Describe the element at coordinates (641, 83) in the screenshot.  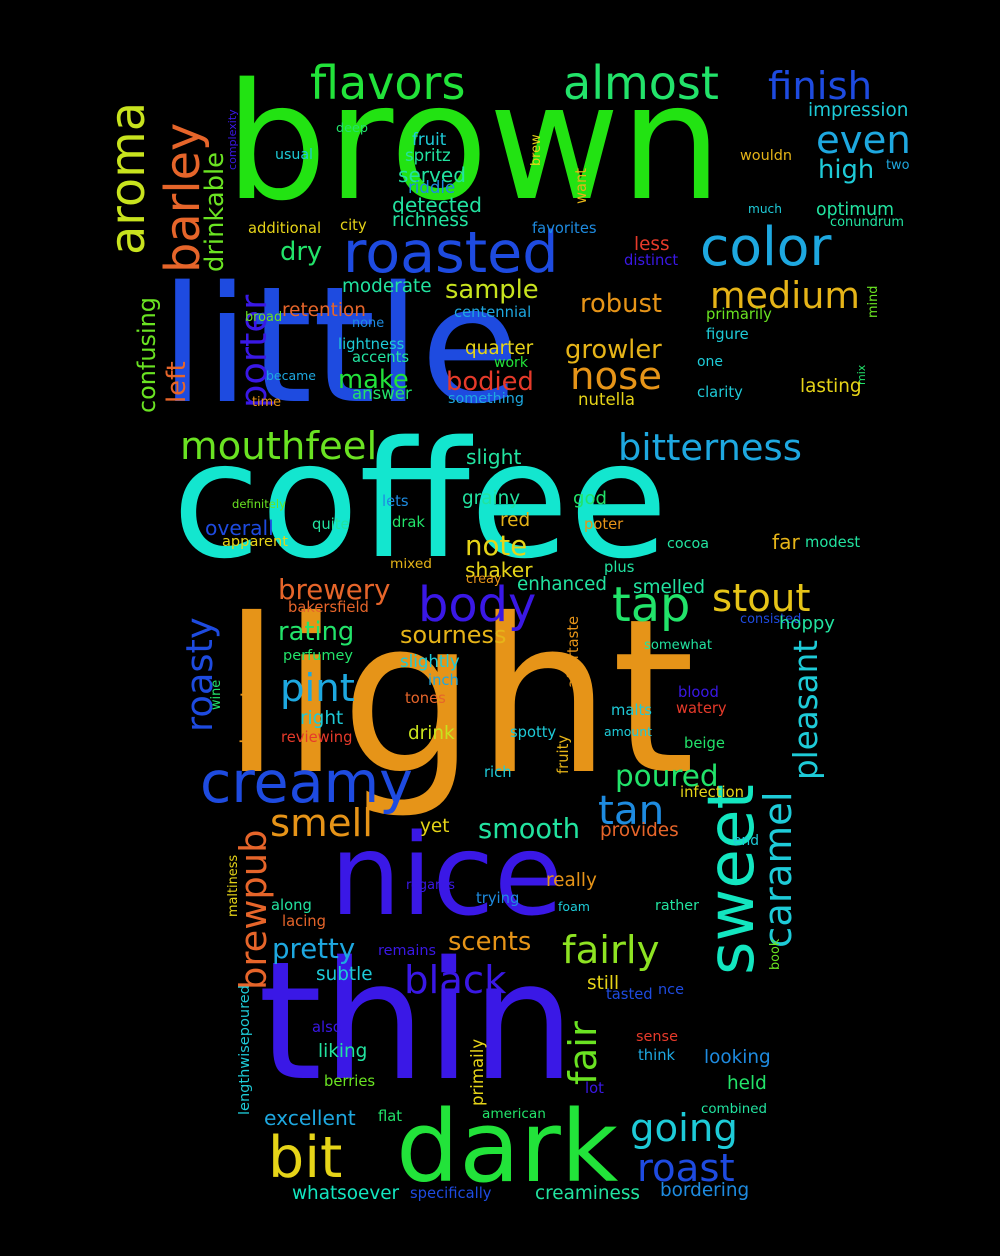
I see `word-almost: almost` at that location.